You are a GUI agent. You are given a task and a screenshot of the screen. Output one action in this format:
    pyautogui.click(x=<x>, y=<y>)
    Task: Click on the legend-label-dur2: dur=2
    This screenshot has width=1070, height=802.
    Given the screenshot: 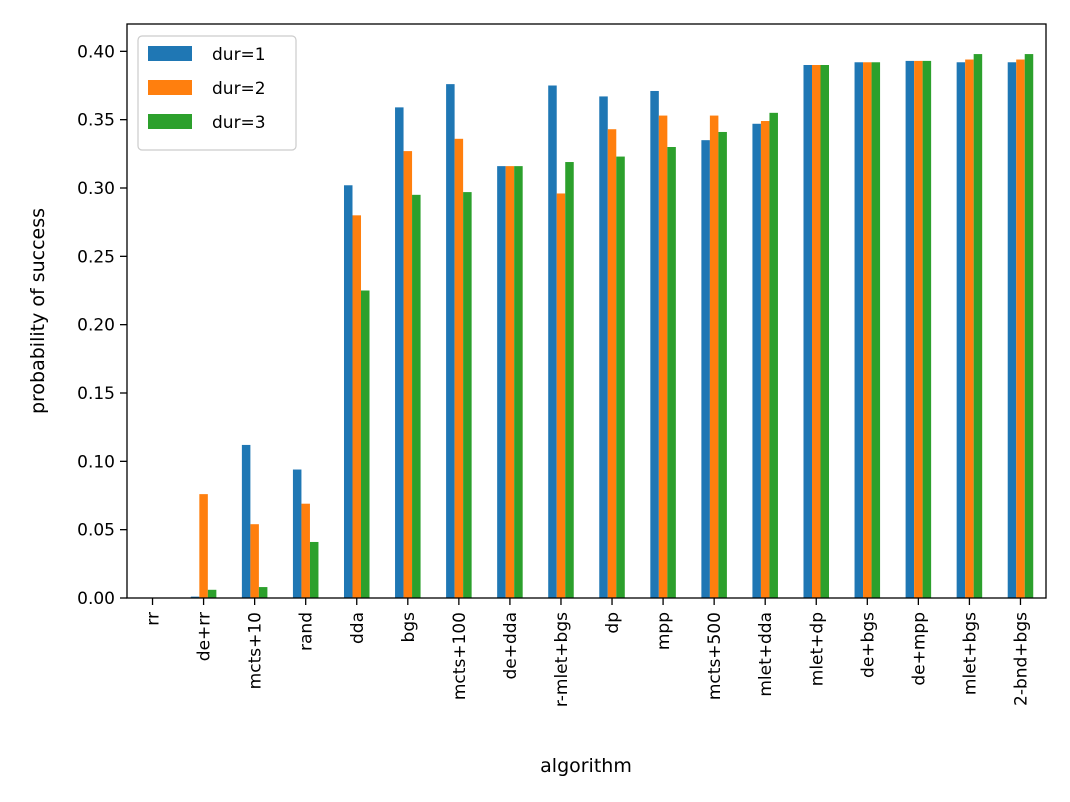 What is the action you would take?
    pyautogui.click(x=239, y=89)
    